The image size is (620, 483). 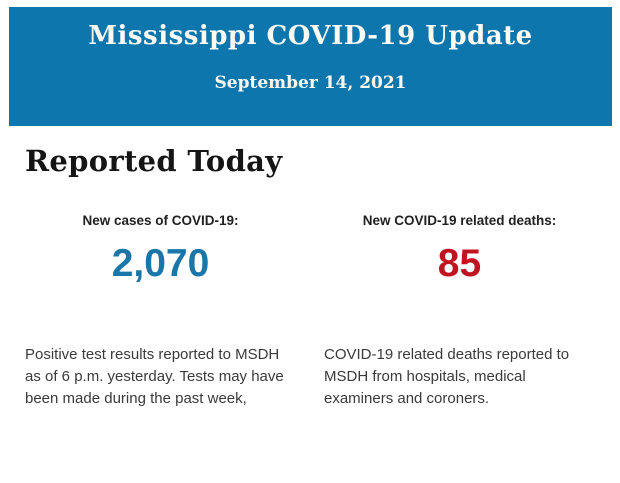 I want to click on bulletin-date: September 14, 2021, so click(x=310, y=83).